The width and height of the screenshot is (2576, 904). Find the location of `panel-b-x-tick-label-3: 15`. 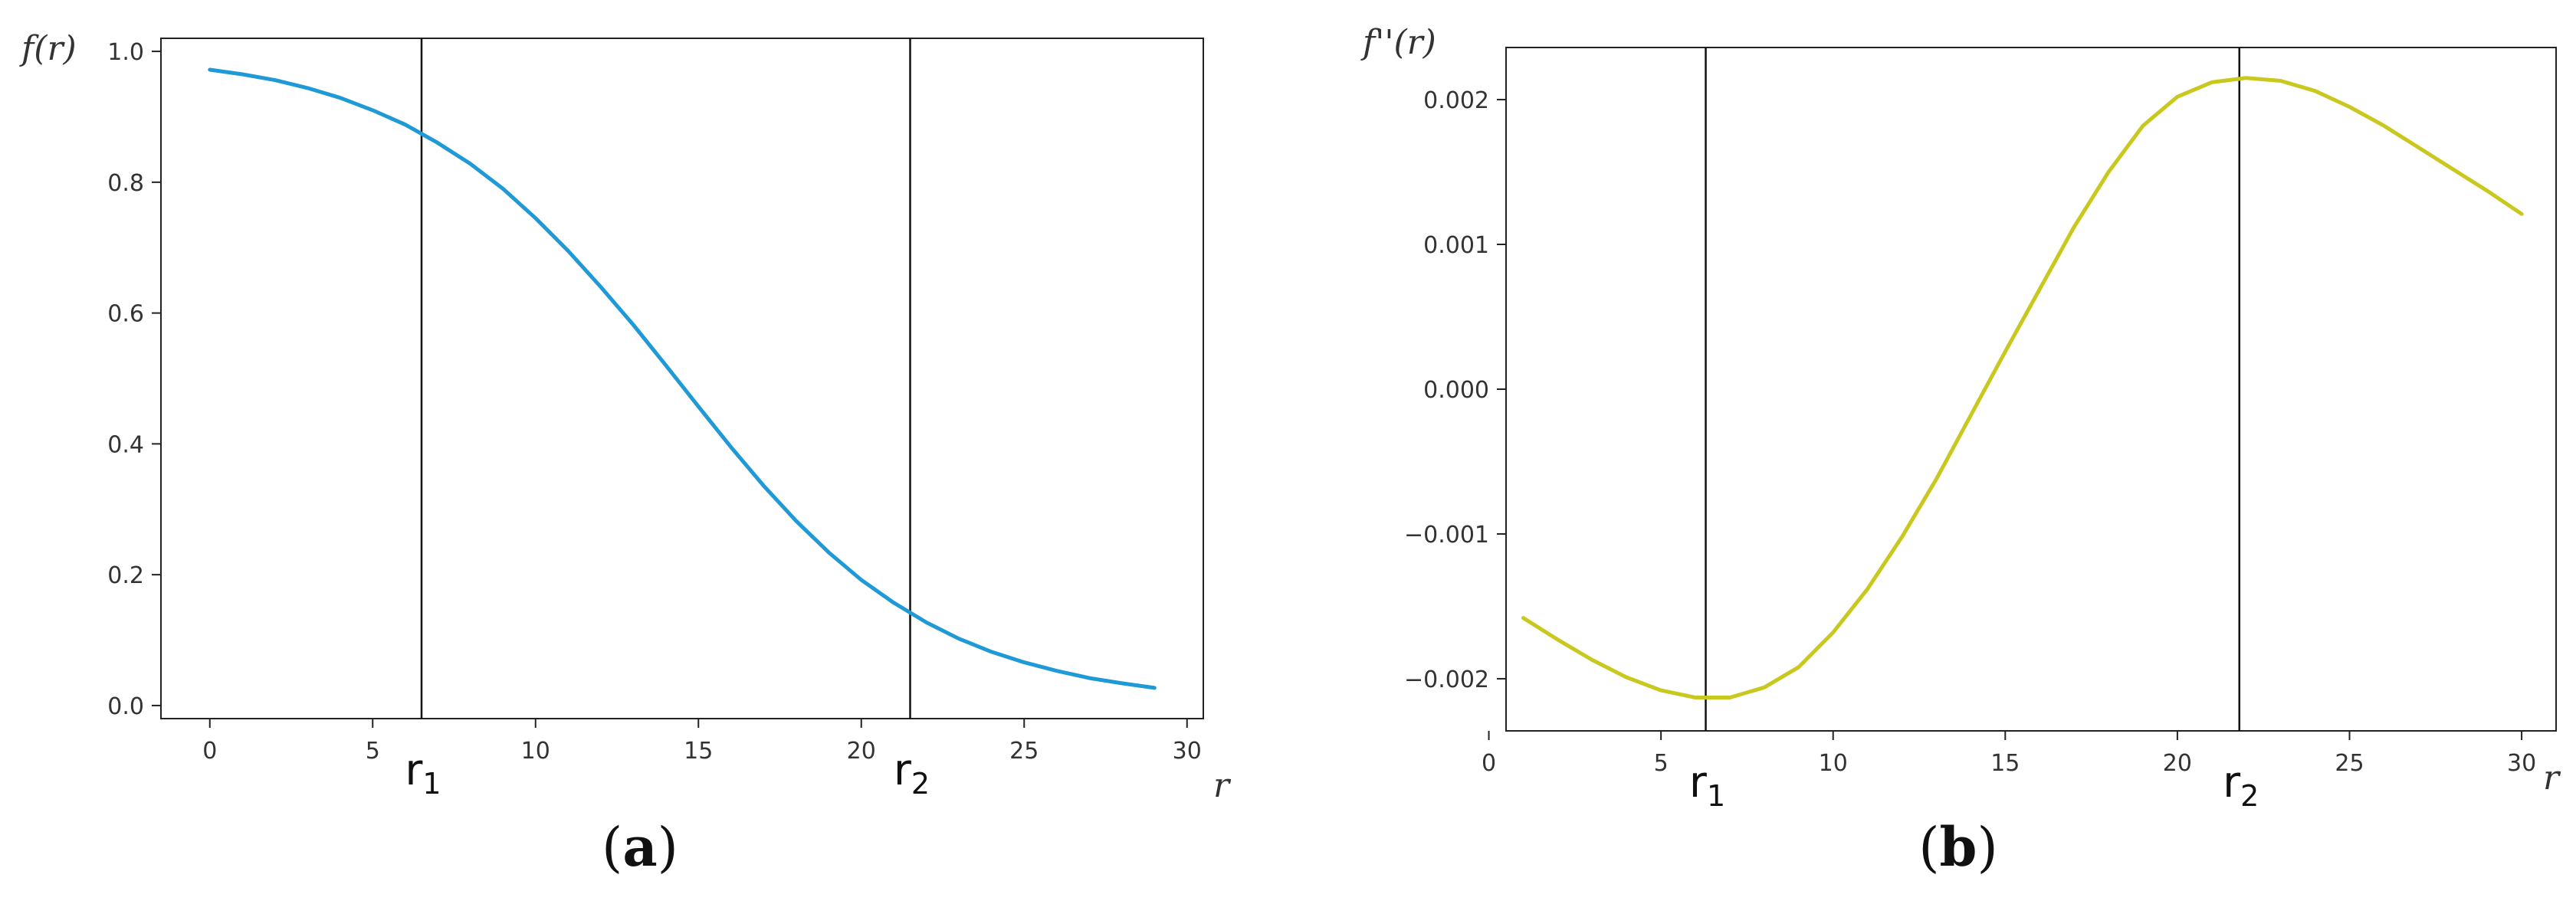

panel-b-x-tick-label-3: 15 is located at coordinates (2005, 763).